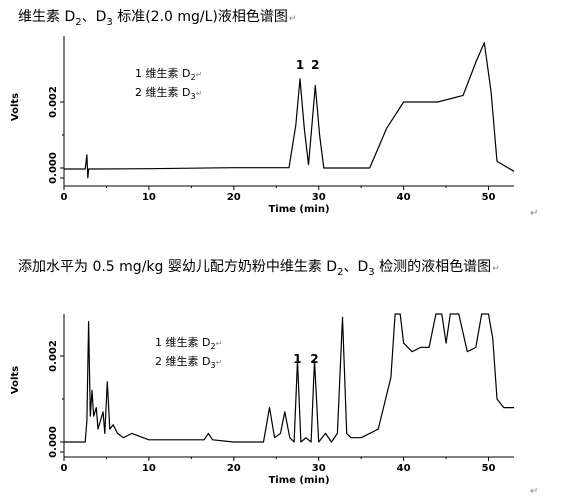  I want to click on caption1-text-b: 、D, so click(94, 17).